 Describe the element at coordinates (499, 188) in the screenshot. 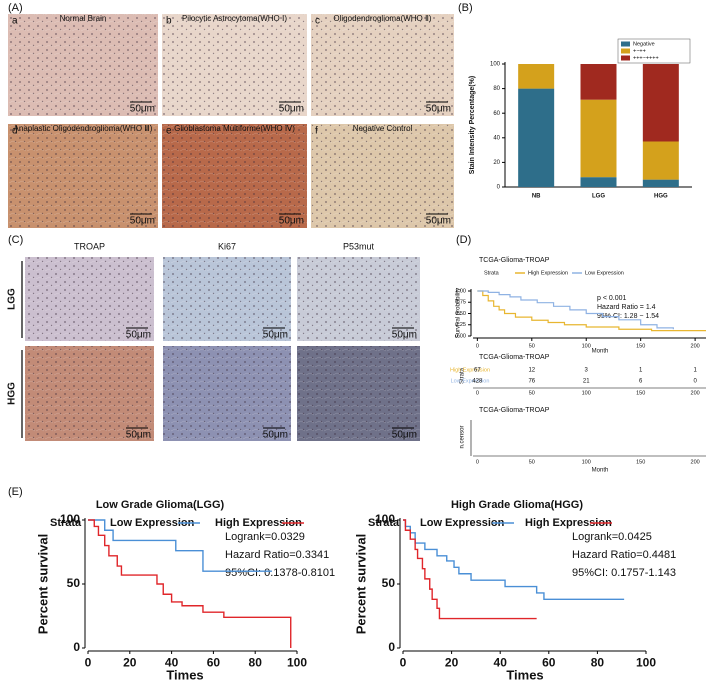

I see `y-tick-label: 0` at that location.